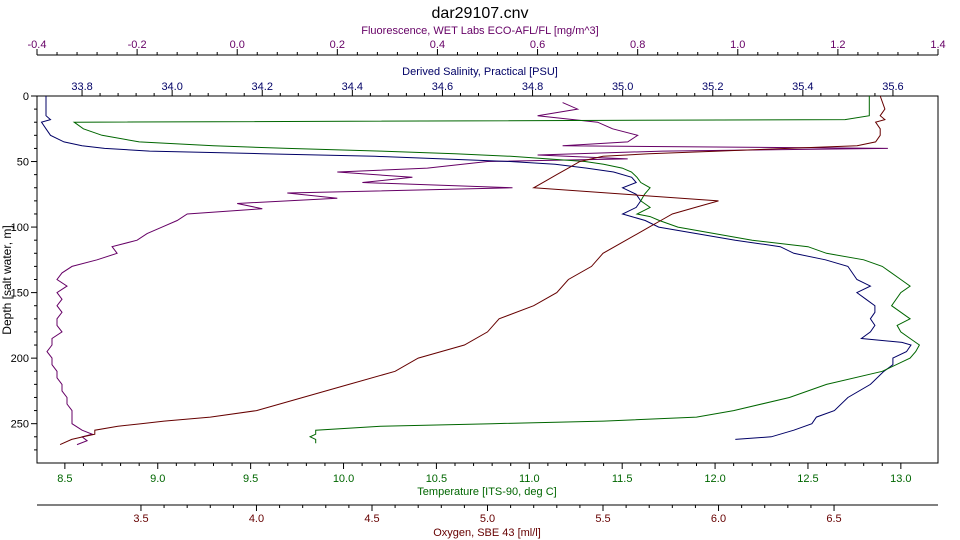 Image resolution: width=960 pixels, height=540 pixels. I want to click on oxygen-axis: 3.5 4.0 4.5 5.0 5.5 6.0 6.5, so click(487, 514).